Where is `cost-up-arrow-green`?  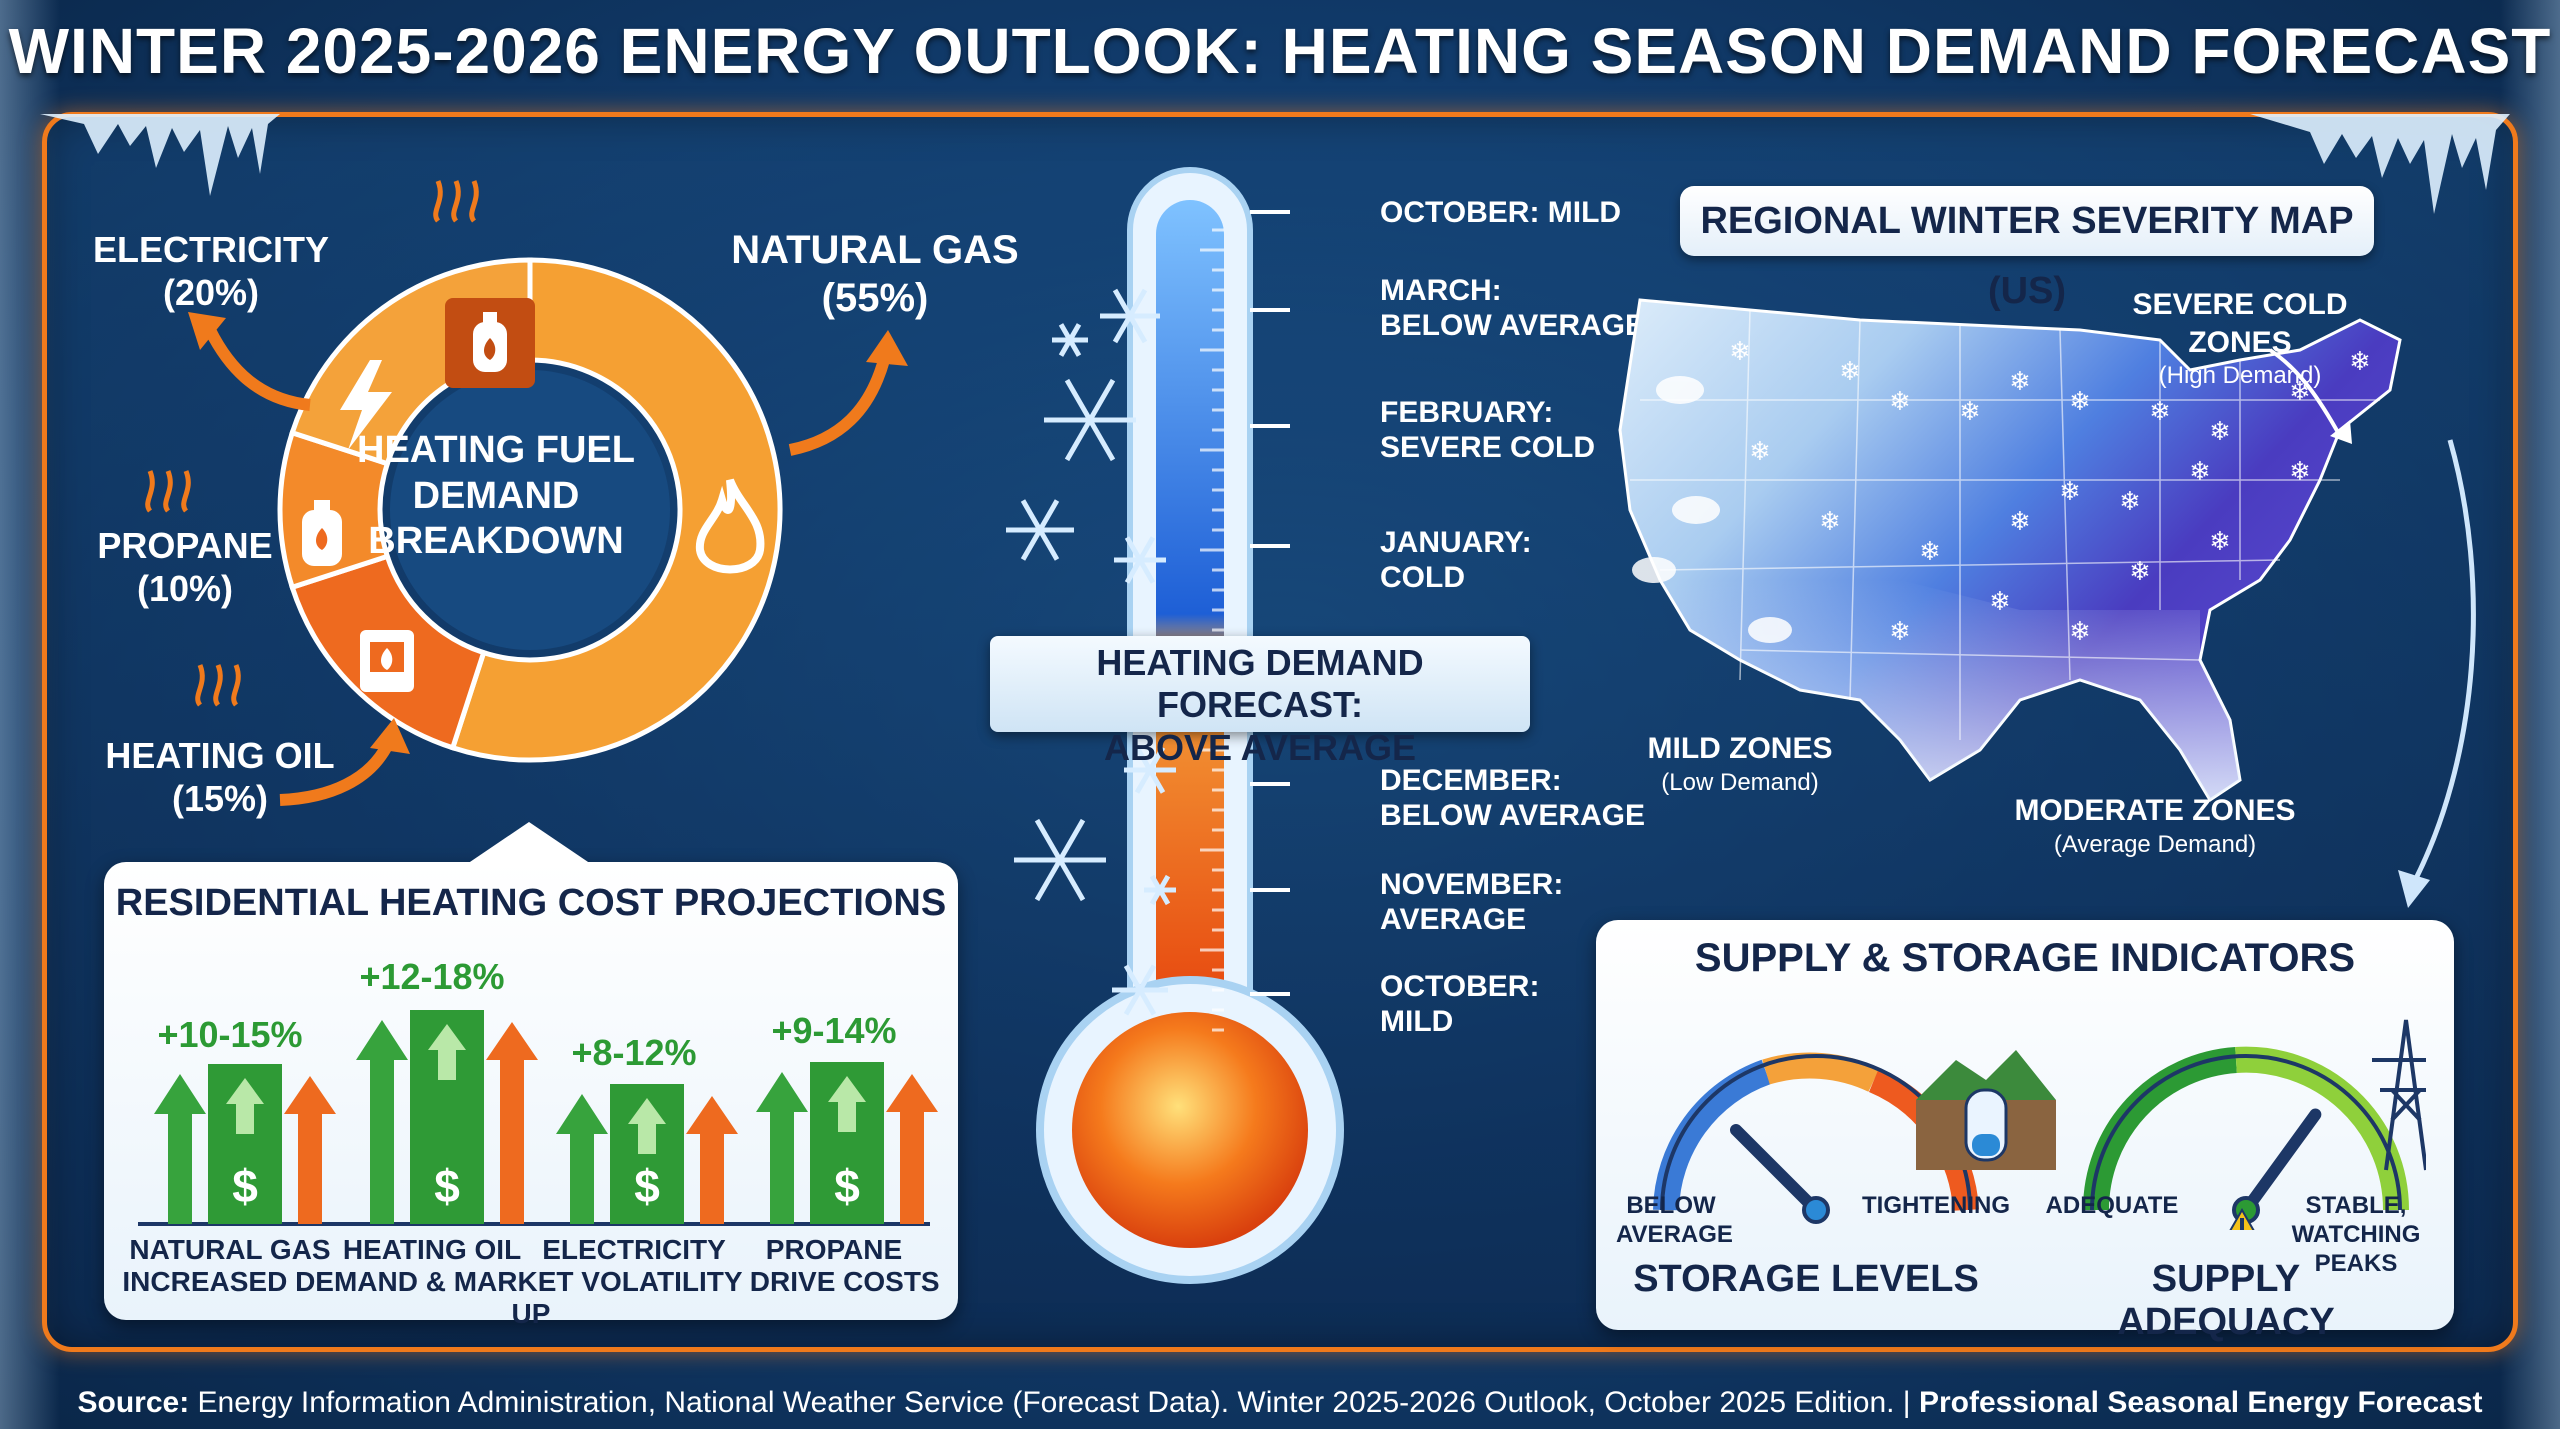 cost-up-arrow-green is located at coordinates (382, 1122).